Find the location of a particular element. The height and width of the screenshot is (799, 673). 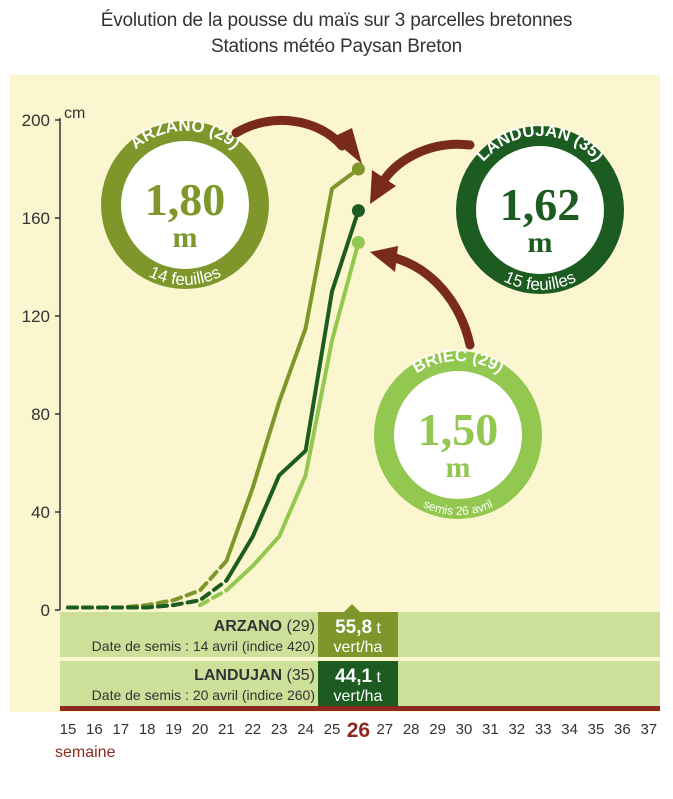

x-tick-label: 18 is located at coordinates (147, 729).